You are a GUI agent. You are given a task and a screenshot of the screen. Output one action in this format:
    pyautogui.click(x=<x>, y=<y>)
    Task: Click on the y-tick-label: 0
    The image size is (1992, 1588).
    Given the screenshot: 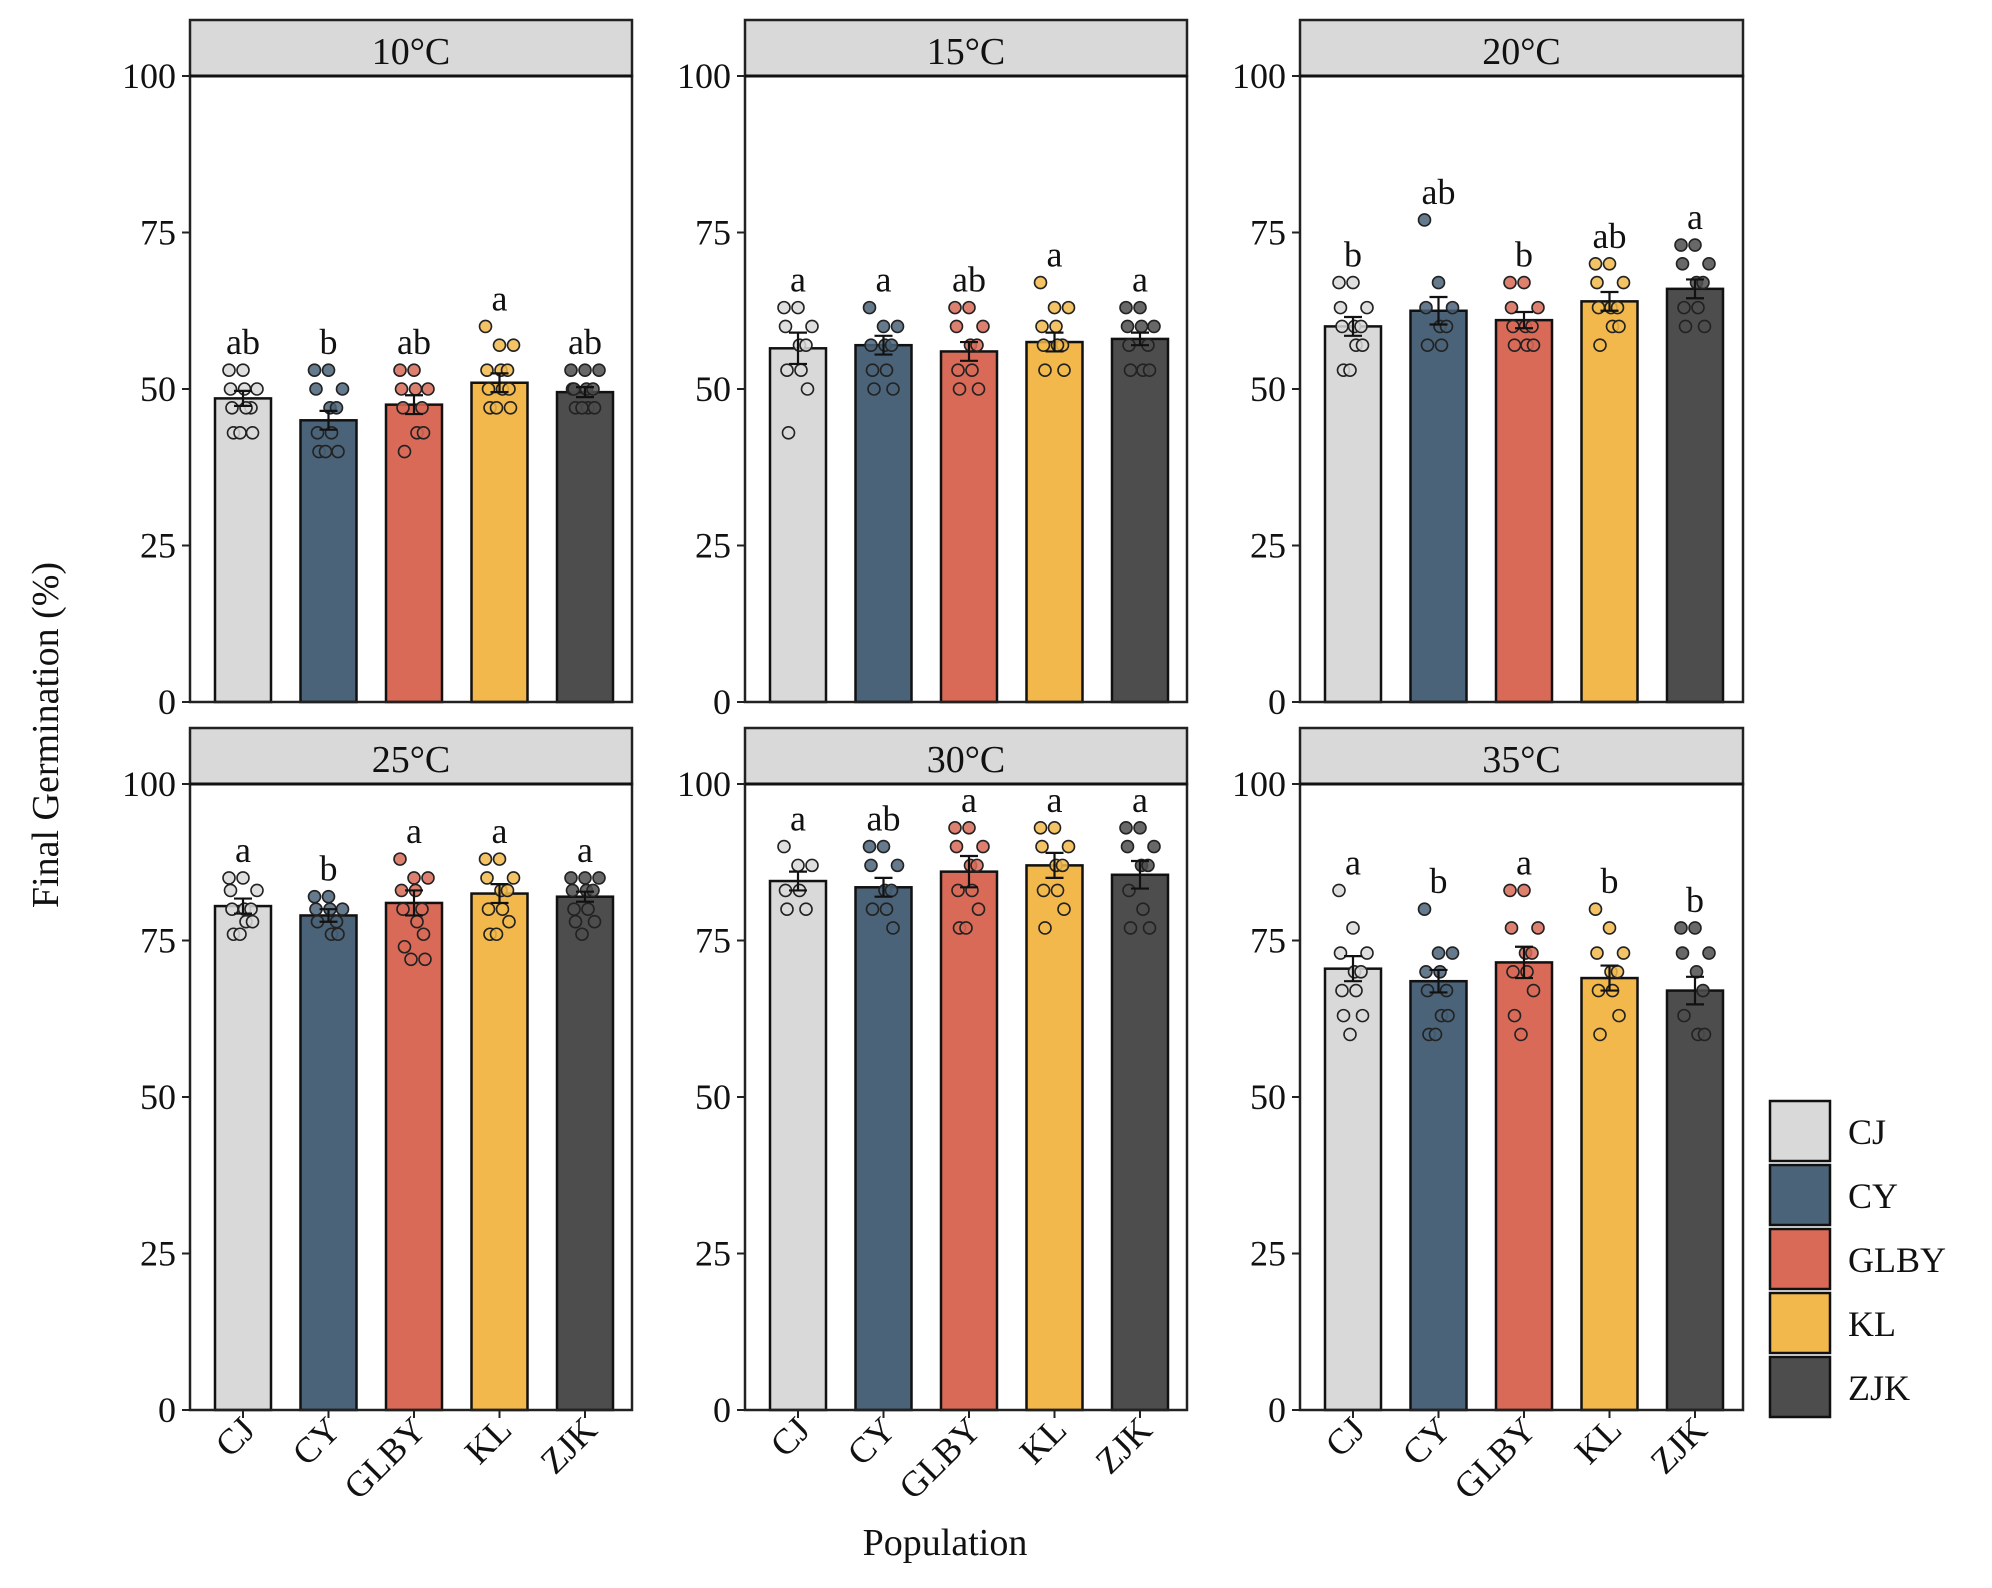 What is the action you would take?
    pyautogui.click(x=1277, y=1410)
    